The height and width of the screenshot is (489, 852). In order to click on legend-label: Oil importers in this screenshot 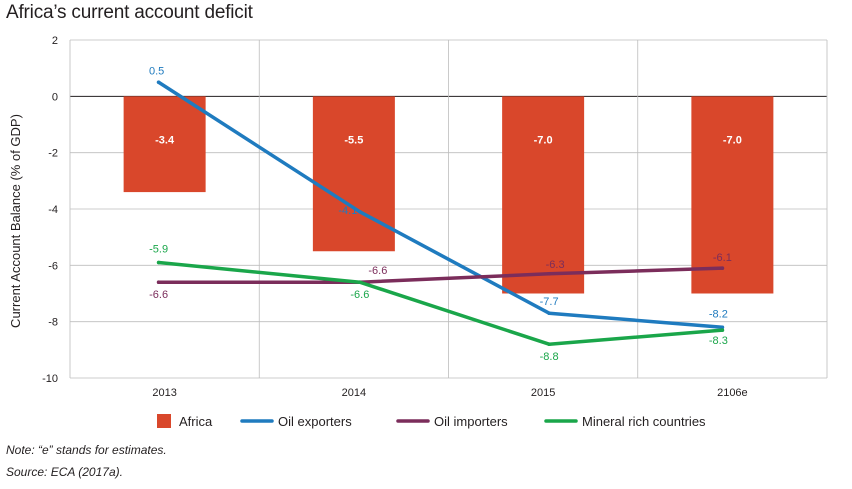, I will do `click(471, 421)`.